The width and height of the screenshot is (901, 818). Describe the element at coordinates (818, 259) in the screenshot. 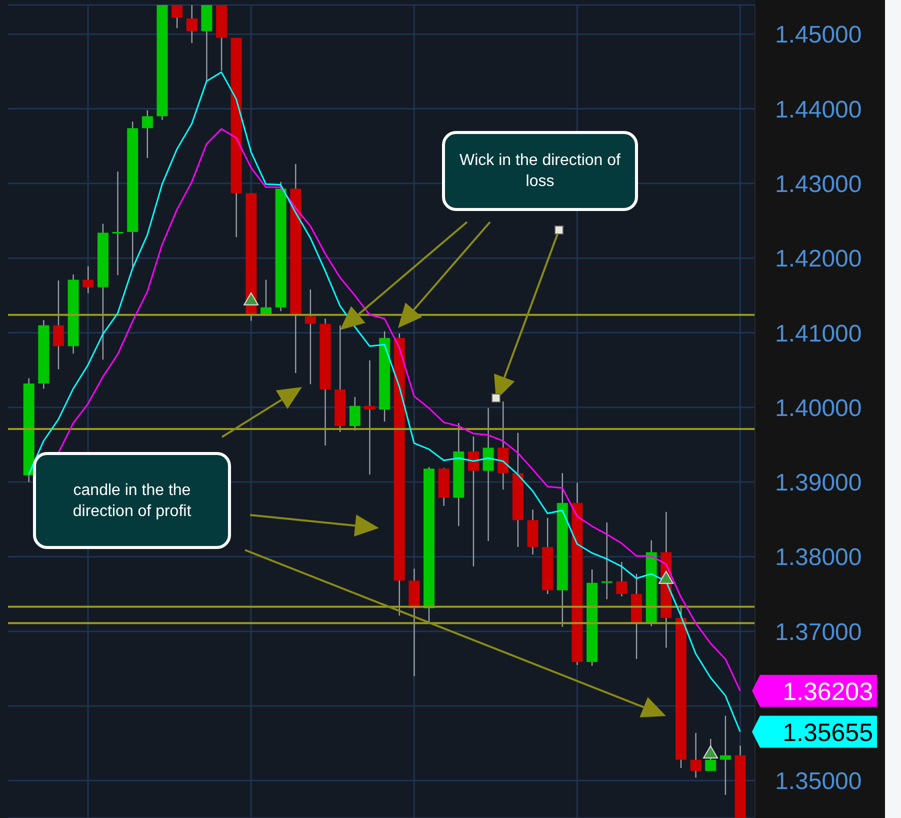

I see `y-tick-label: 1.42000` at that location.